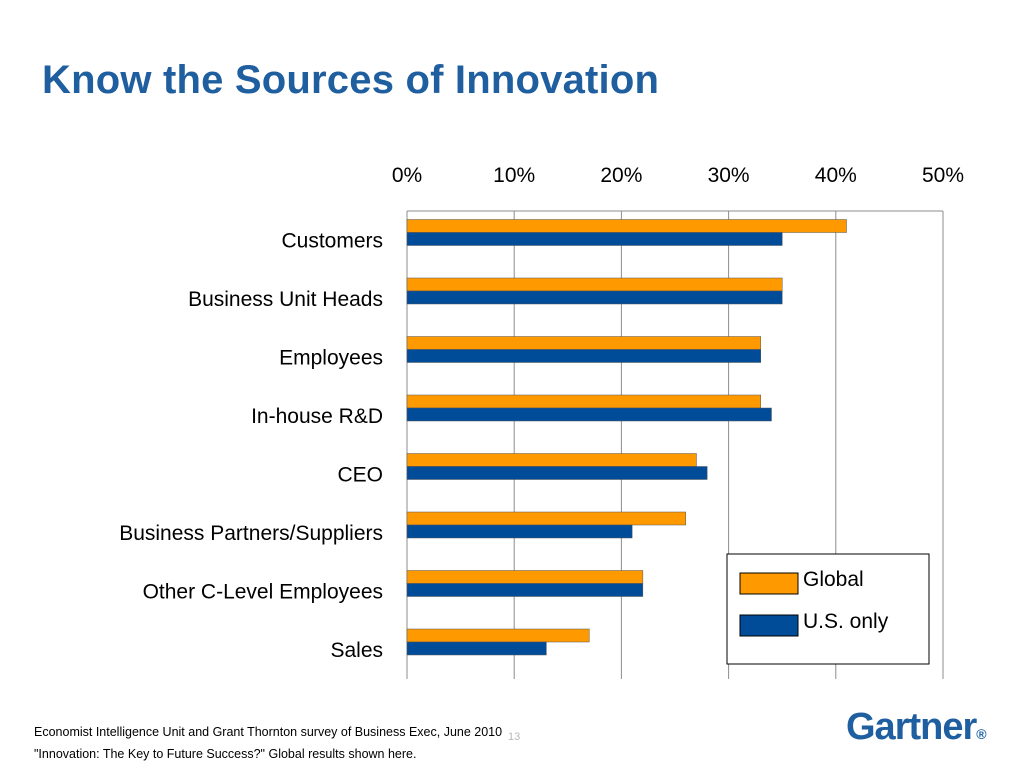 The height and width of the screenshot is (768, 1024). Describe the element at coordinates (331, 358) in the screenshot. I see `category-label: Employees` at that location.